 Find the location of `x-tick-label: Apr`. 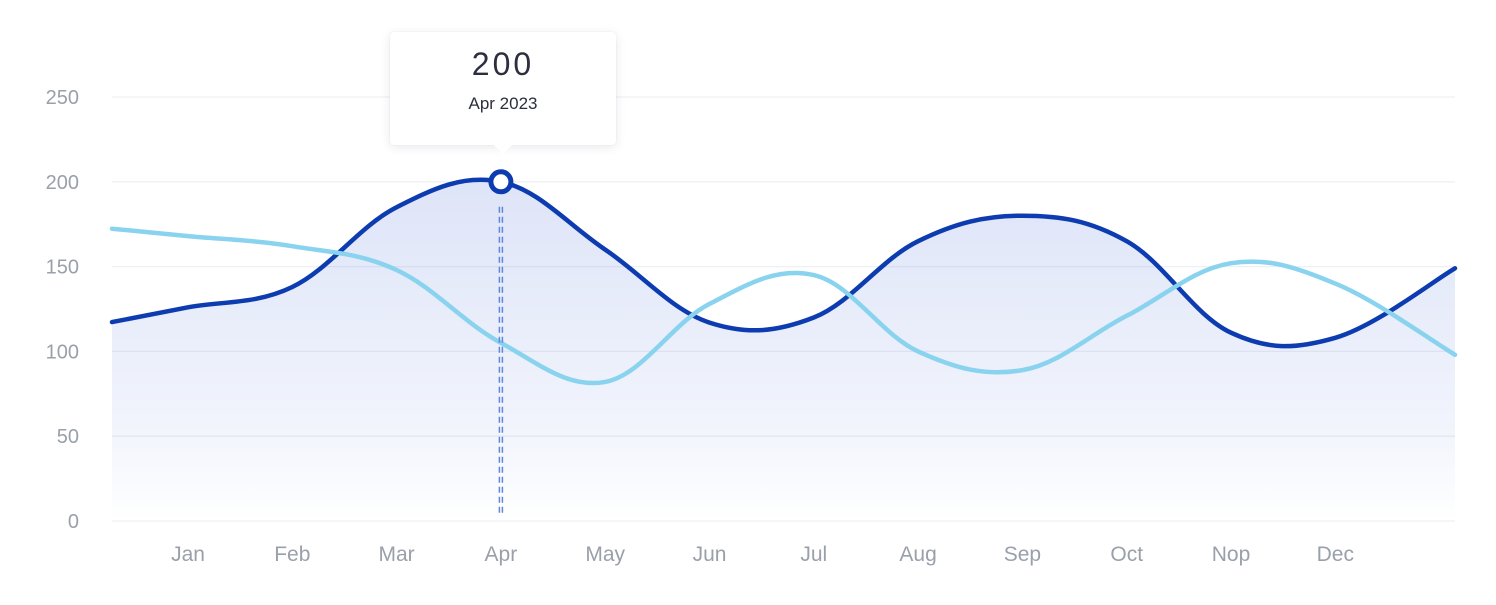

x-tick-label: Apr is located at coordinates (501, 554).